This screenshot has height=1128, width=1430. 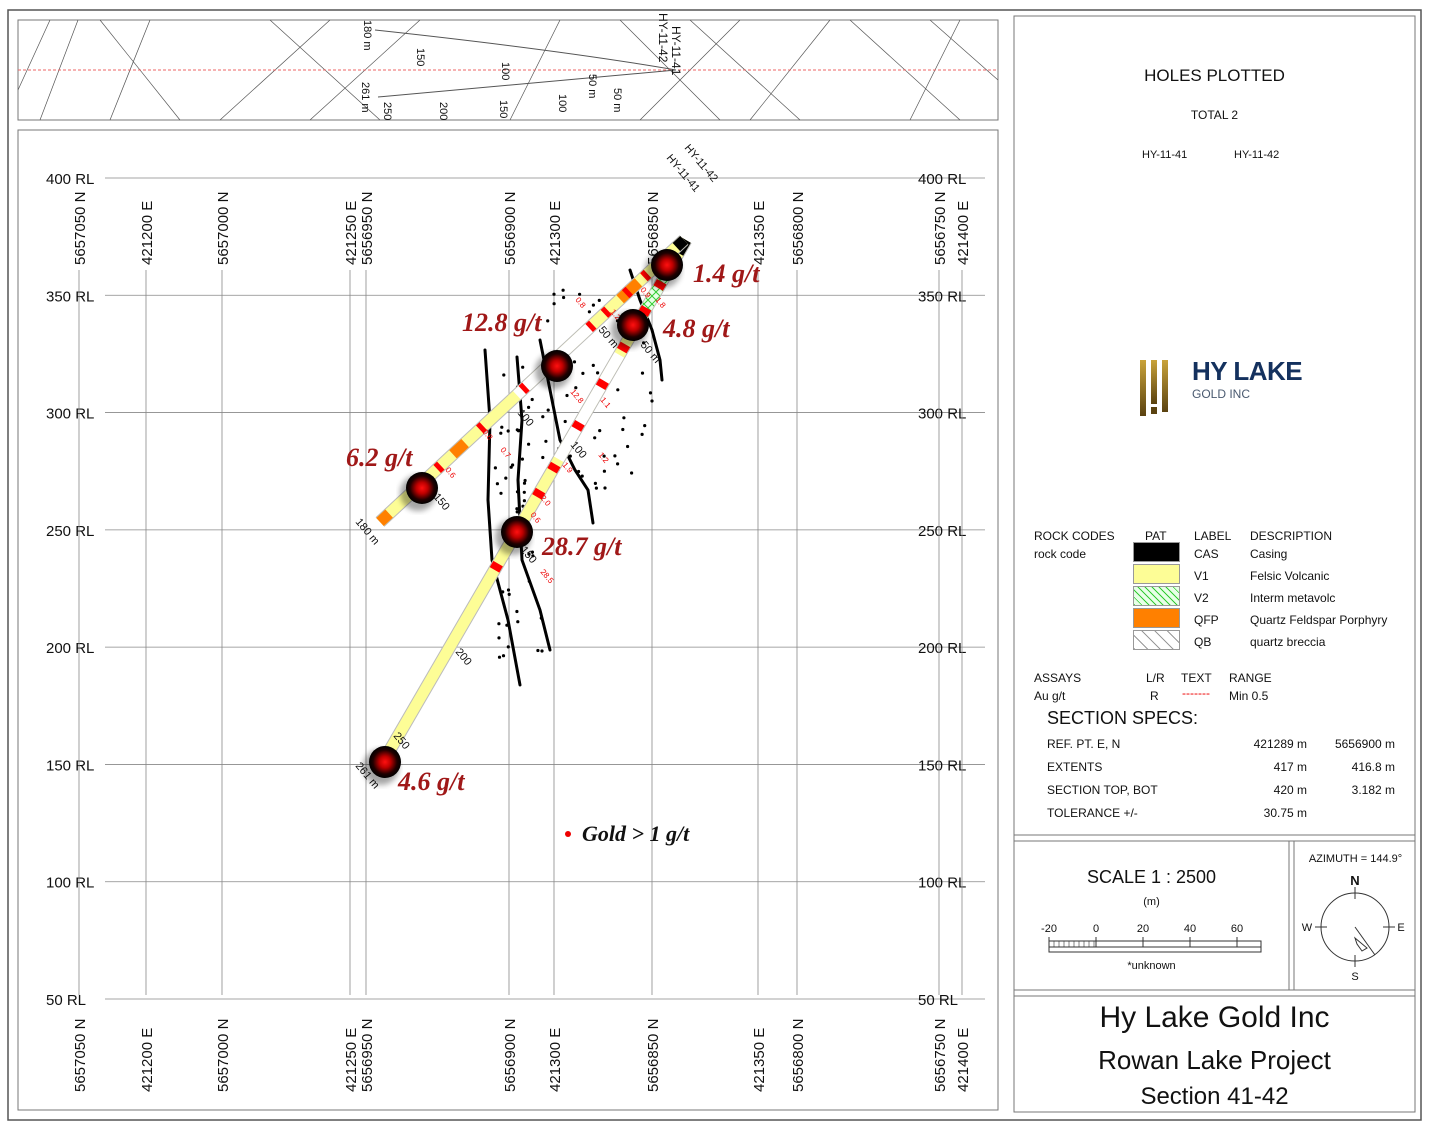 I want to click on grid-label-top: 5656950 N, so click(x=367, y=228).